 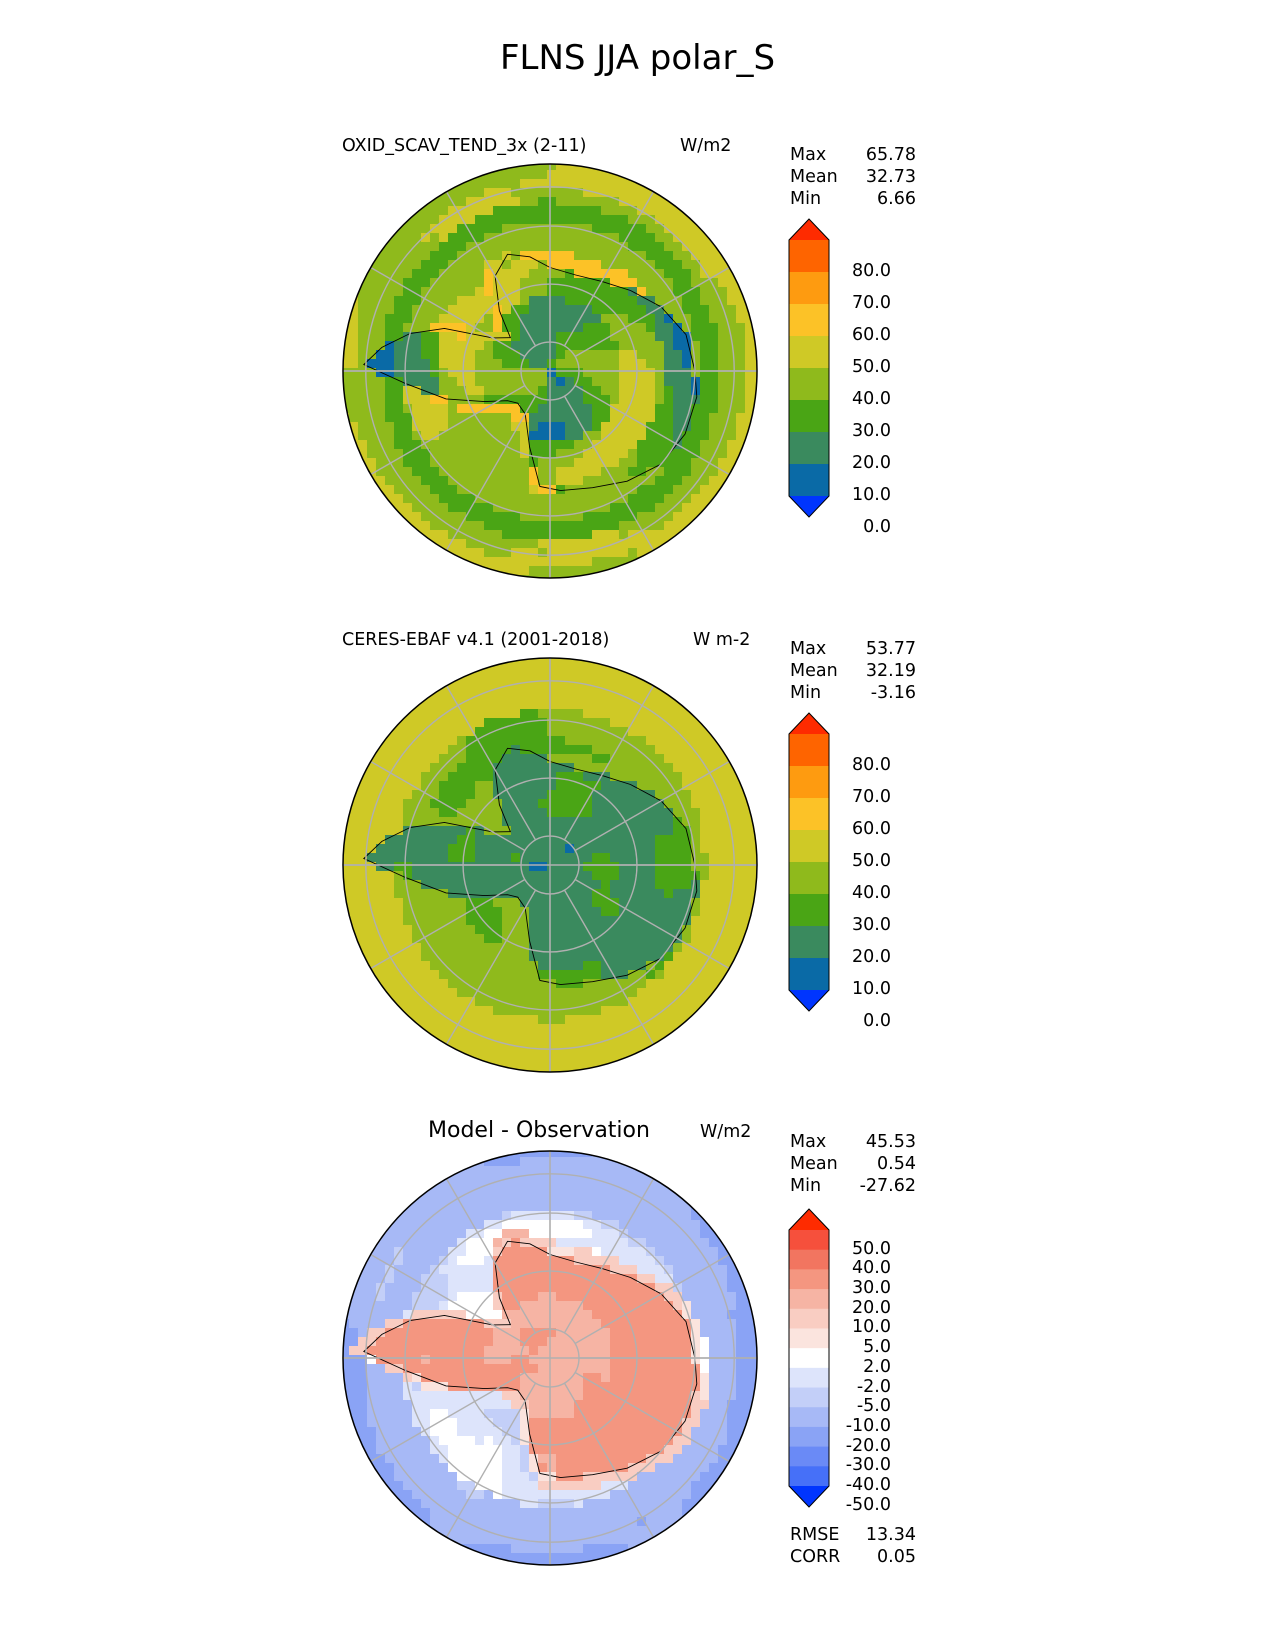 I want to click on meridian-line, so click(x=609, y=763).